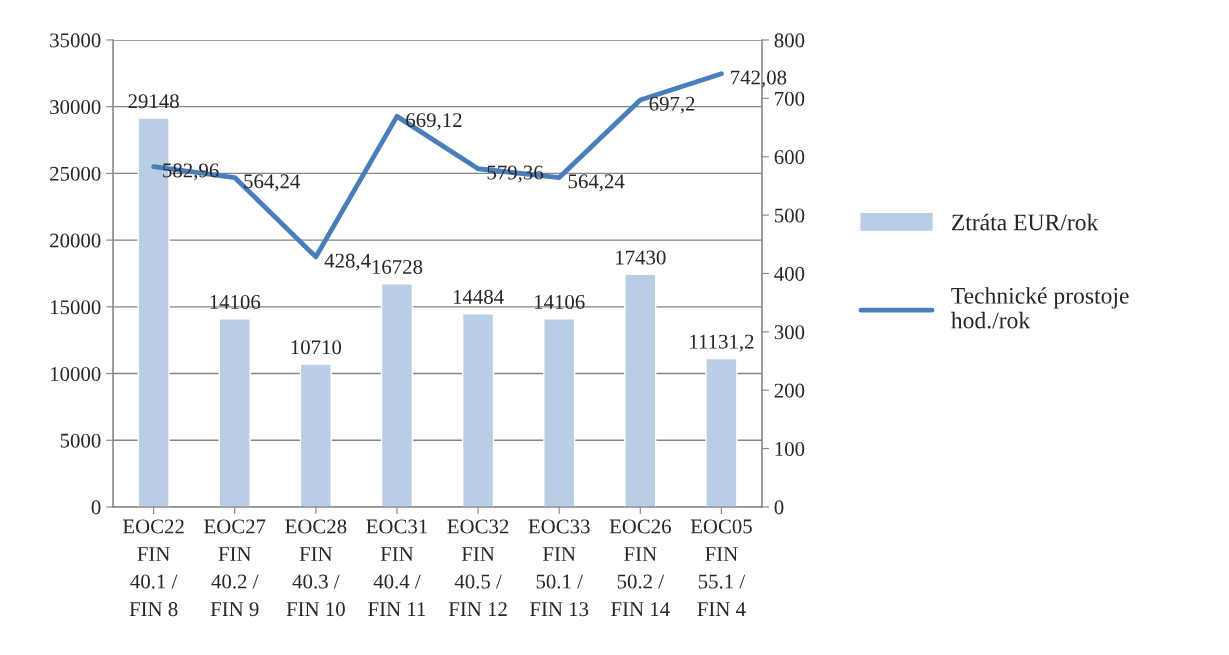 Image resolution: width=1229 pixels, height=655 pixels. I want to click on y2-tick-label: 700, so click(790, 98).